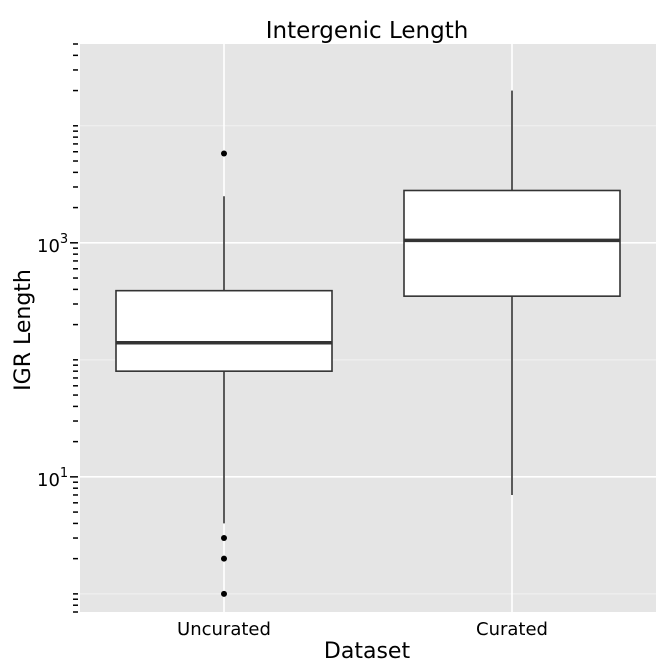 This screenshot has height=671, width=672. I want to click on y-tick-label-exponent: 3, so click(64, 239).